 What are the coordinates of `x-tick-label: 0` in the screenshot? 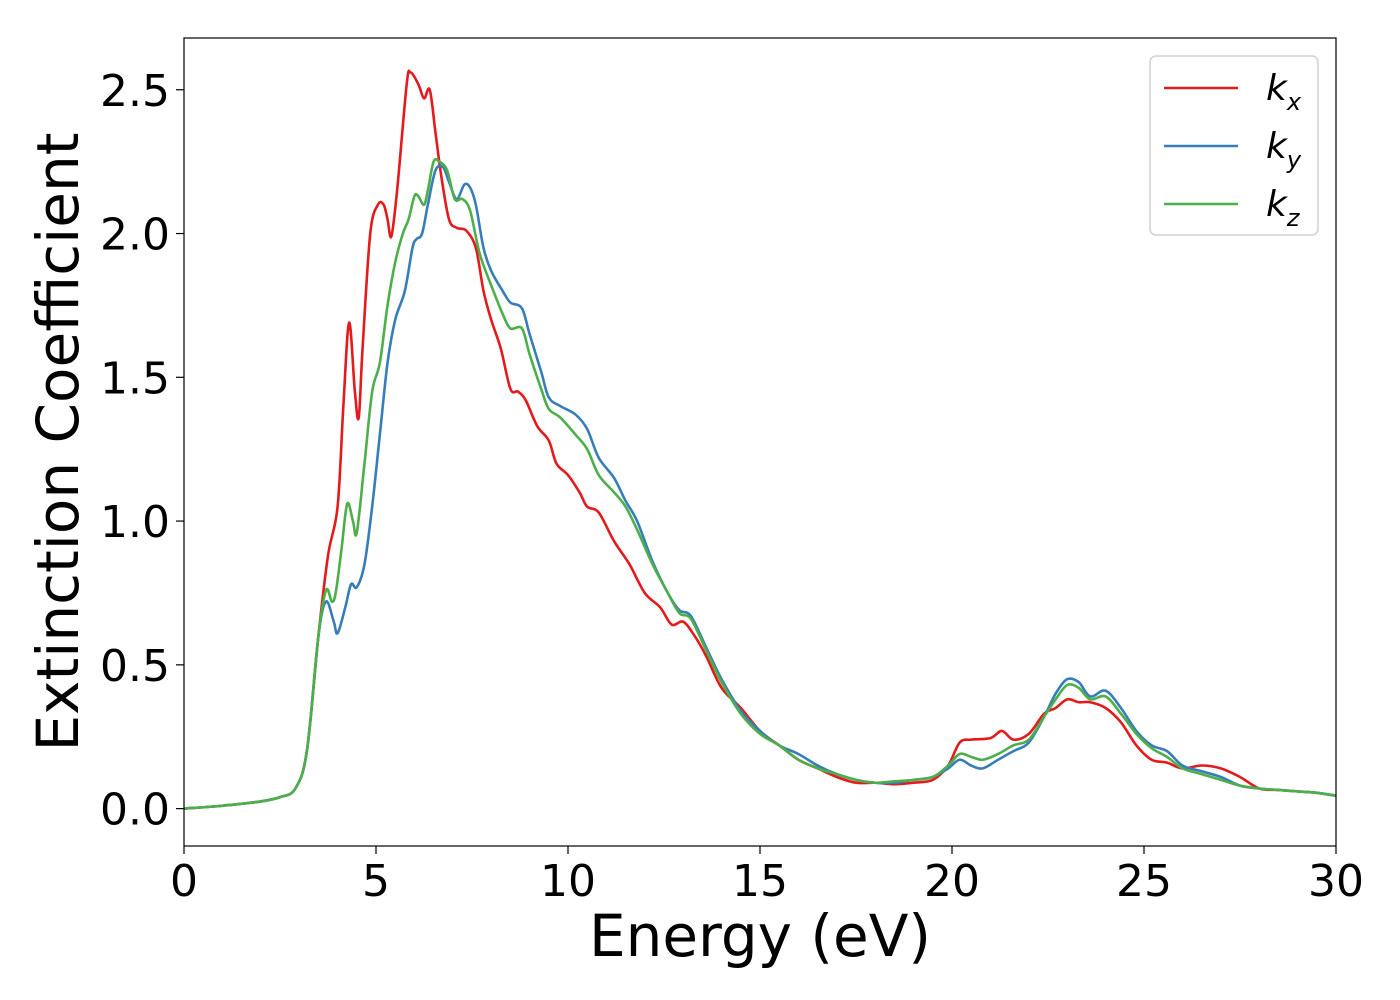 It's located at (184, 881).